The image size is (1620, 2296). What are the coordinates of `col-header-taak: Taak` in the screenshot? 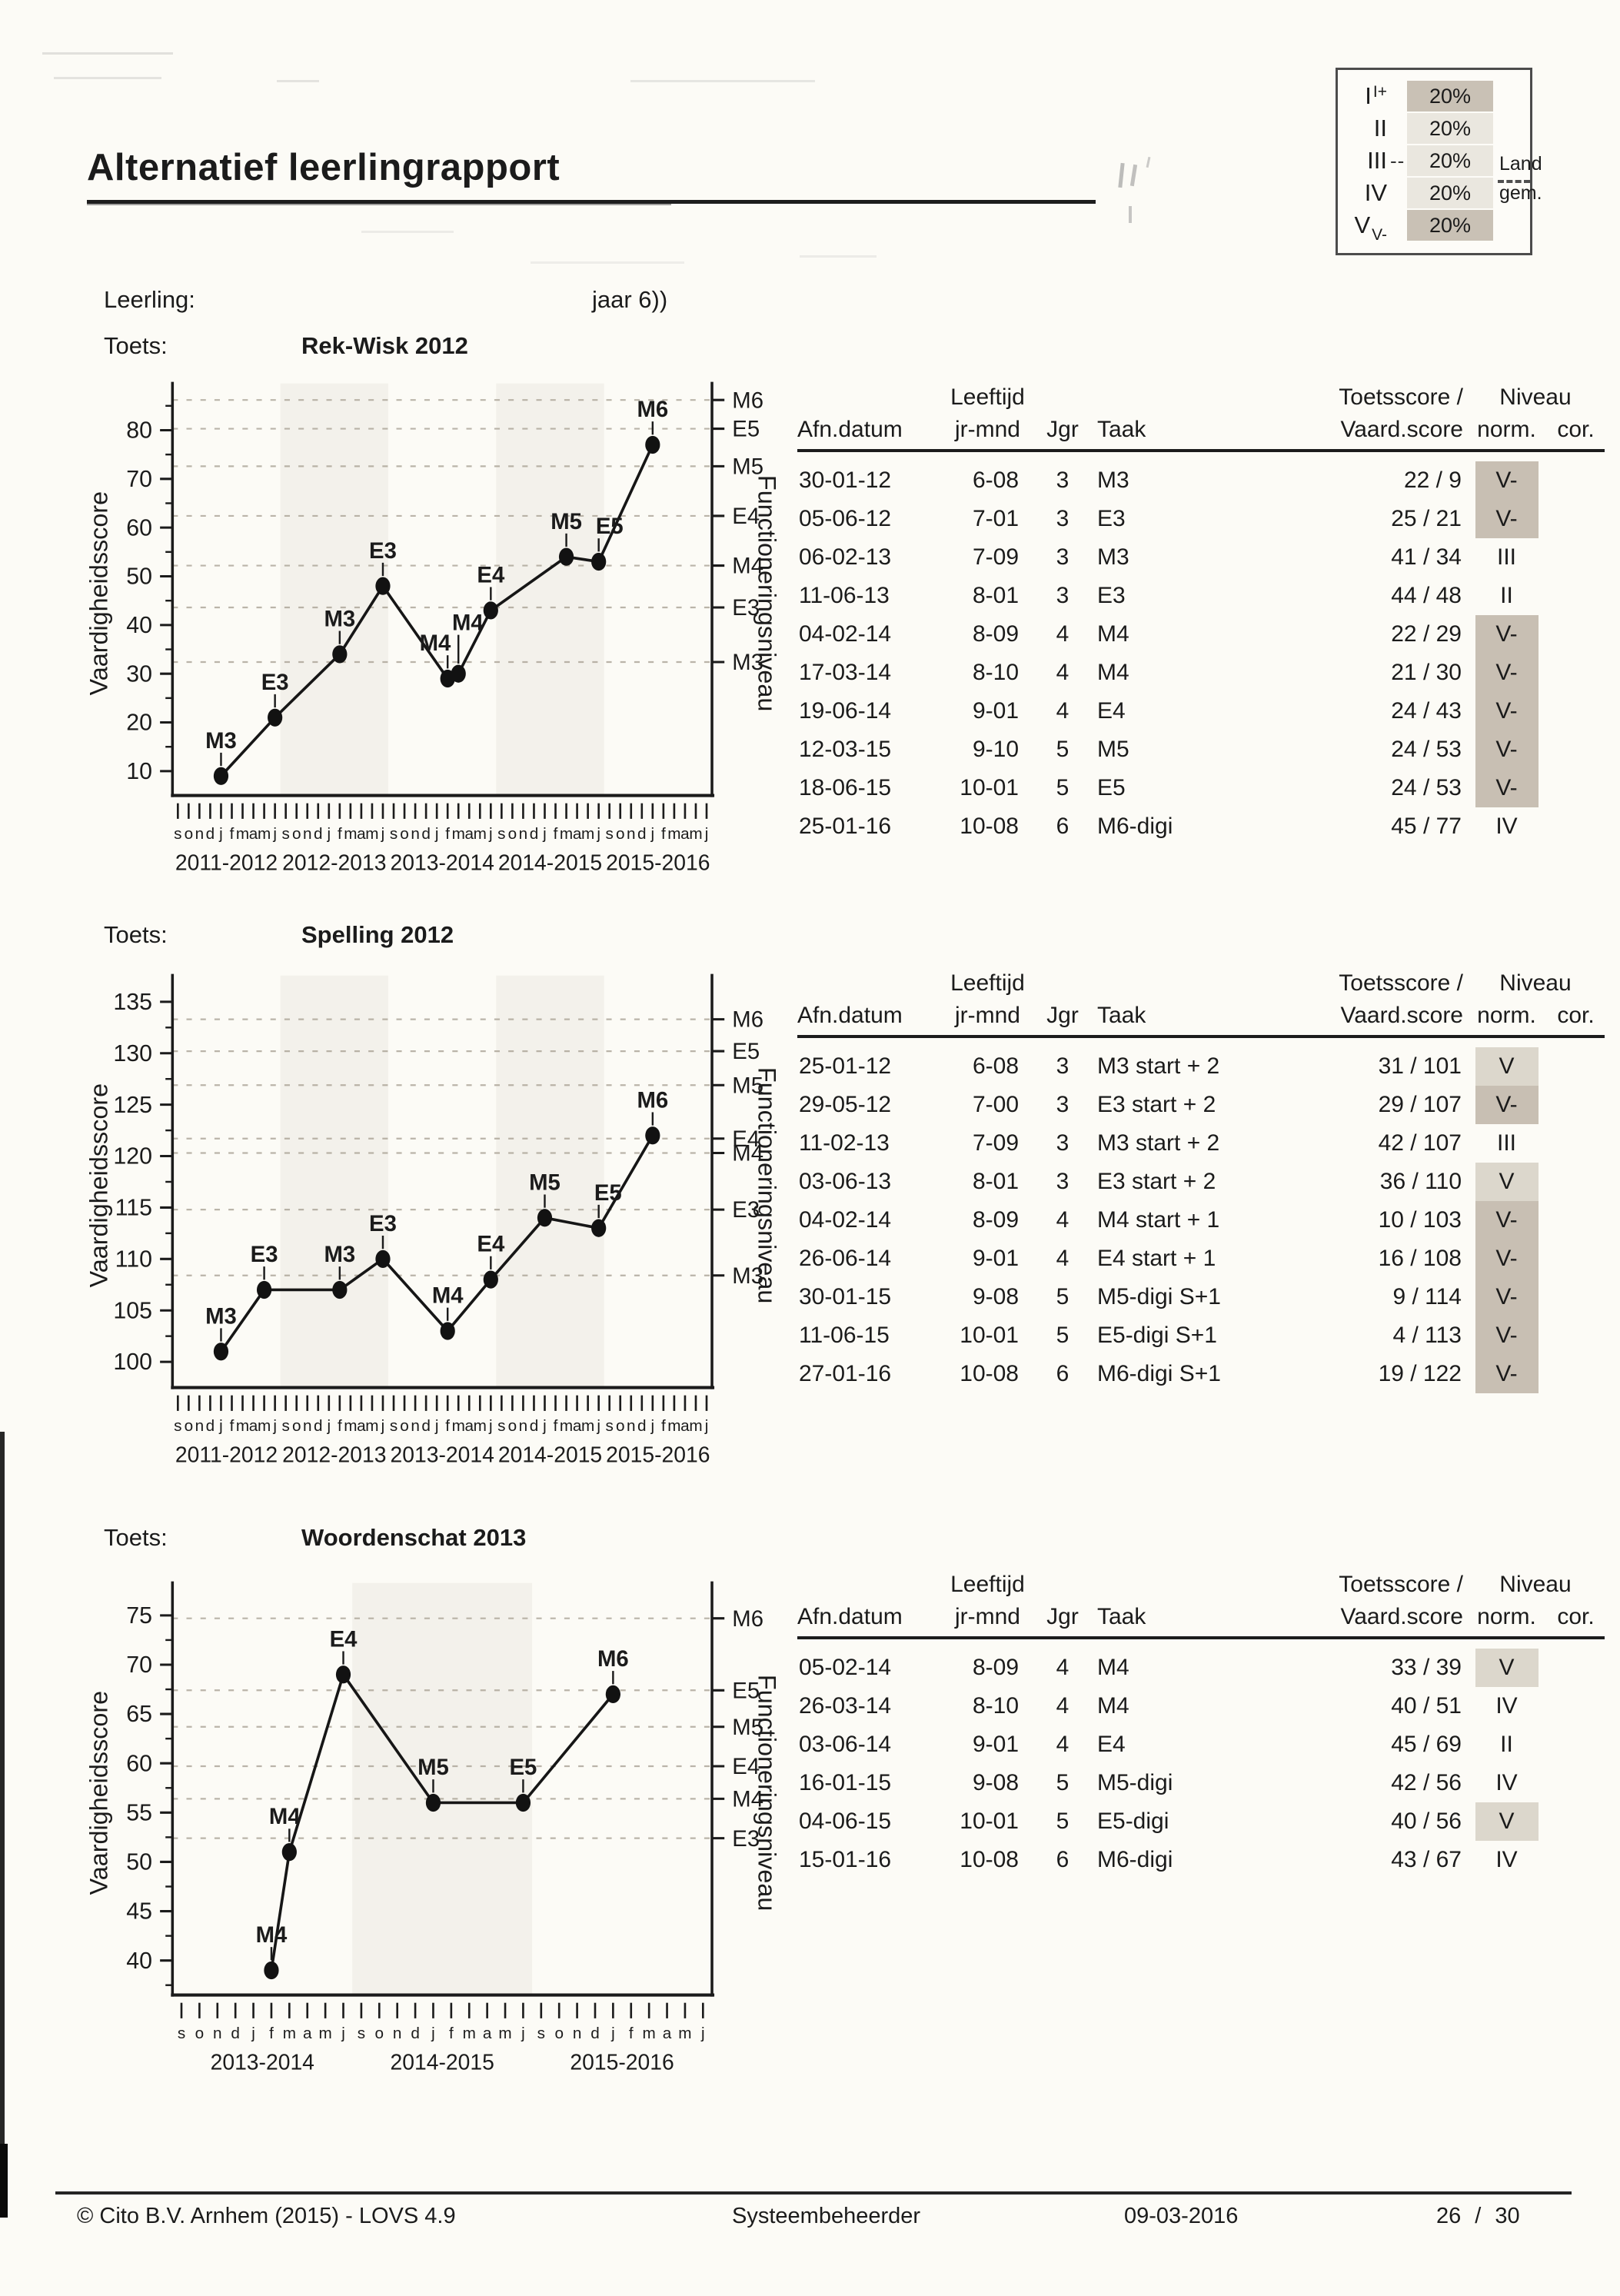 It's located at (1122, 429).